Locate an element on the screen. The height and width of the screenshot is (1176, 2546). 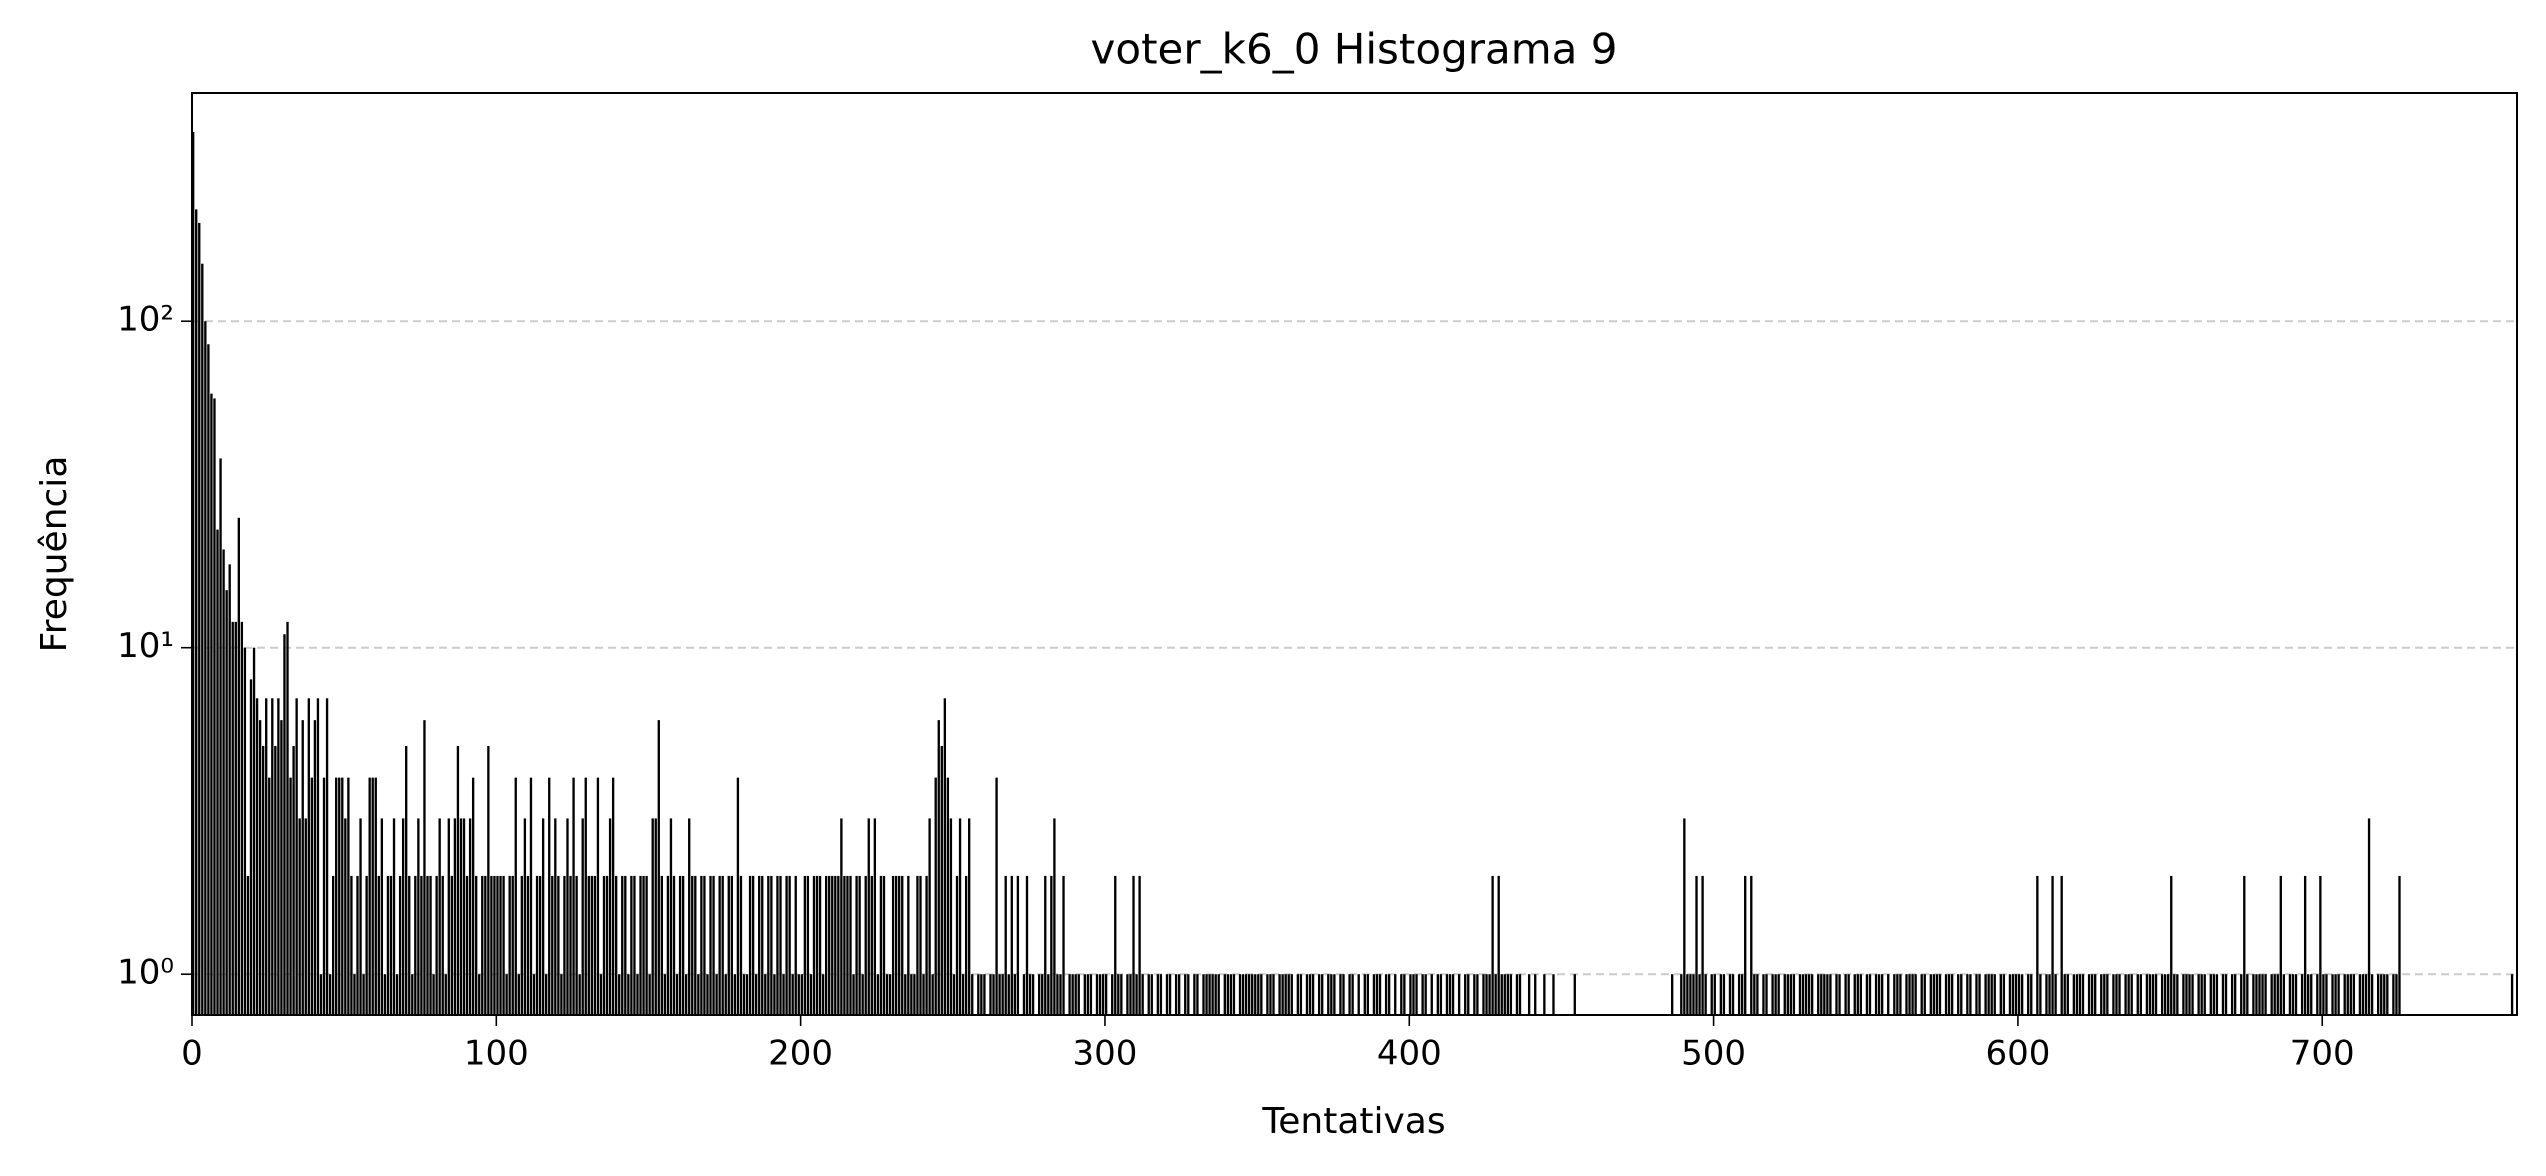
y-axis-label: Frequência is located at coordinates (54, 554).